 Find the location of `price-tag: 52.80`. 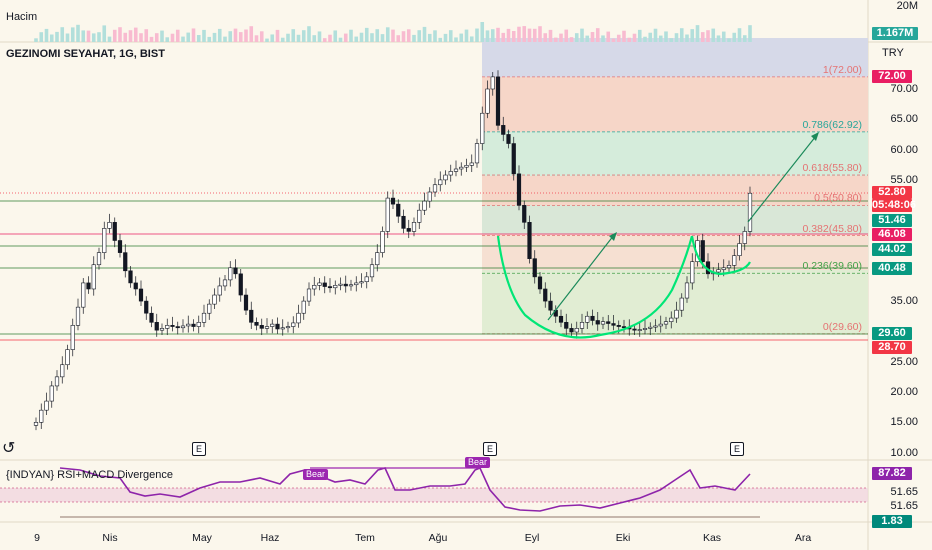

price-tag: 52.80 is located at coordinates (892, 192).